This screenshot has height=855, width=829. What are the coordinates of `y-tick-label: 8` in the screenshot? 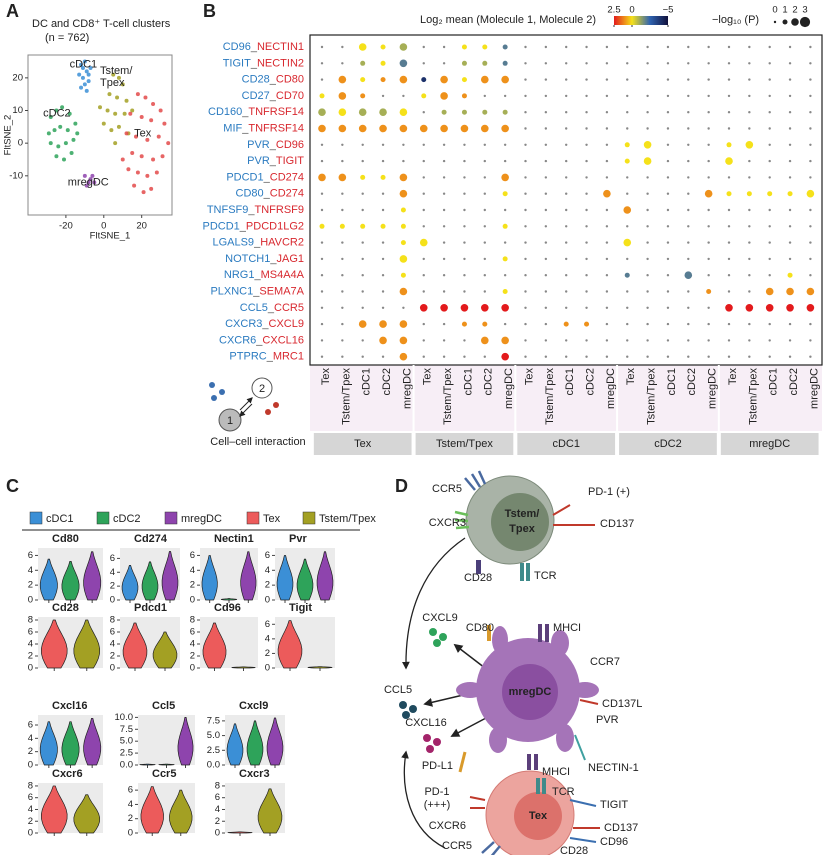 It's located at (192, 620).